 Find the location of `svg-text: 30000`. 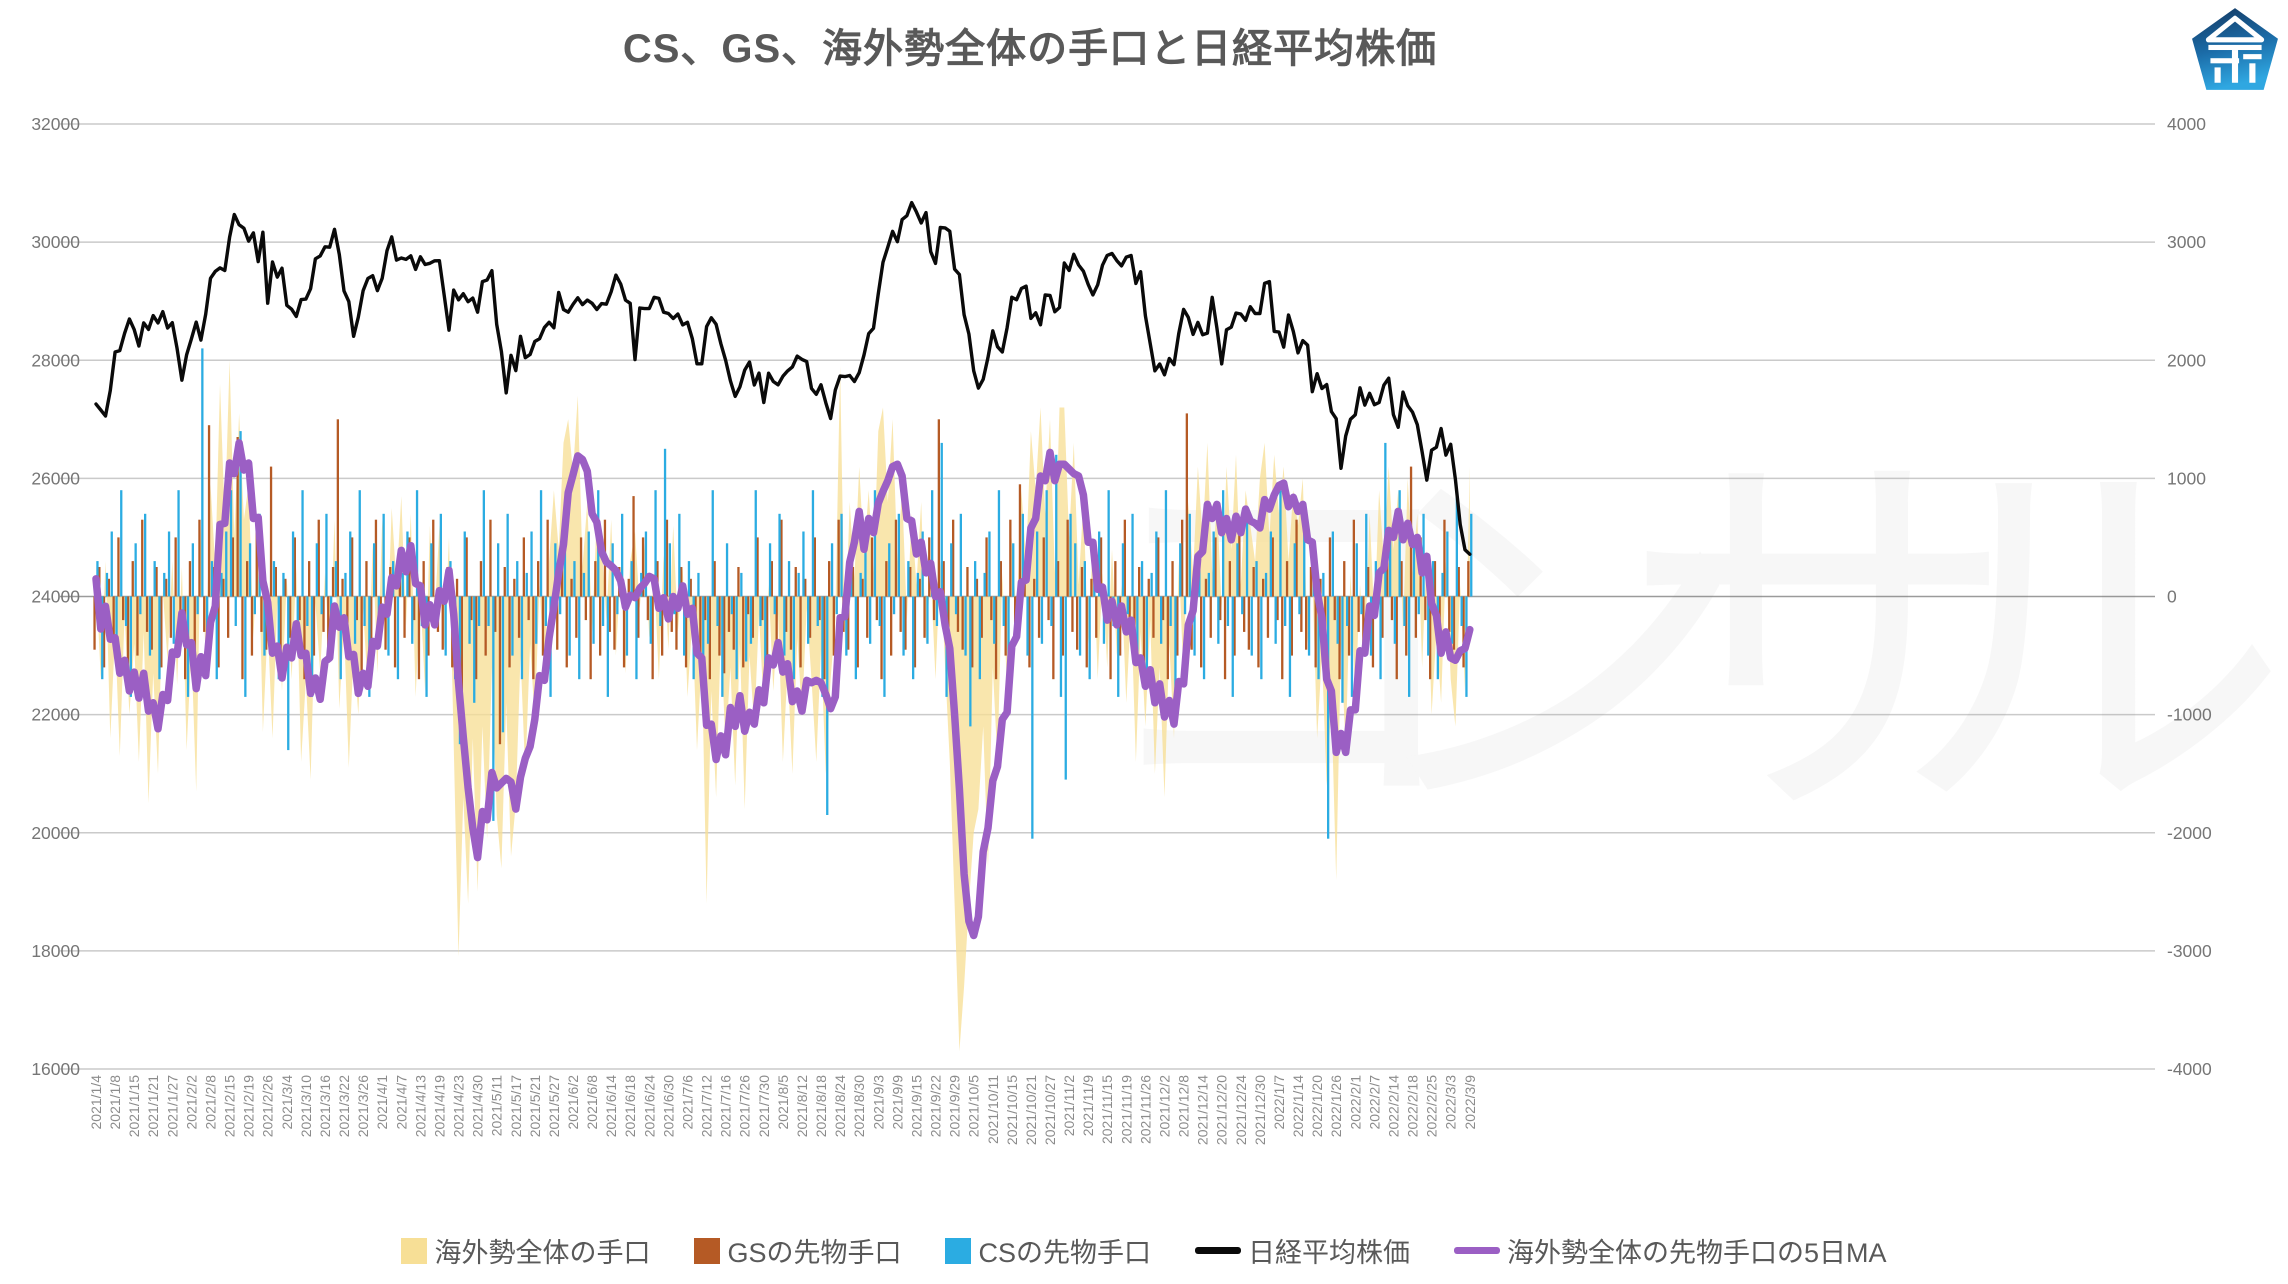

svg-text: 30000 is located at coordinates (55, 242).